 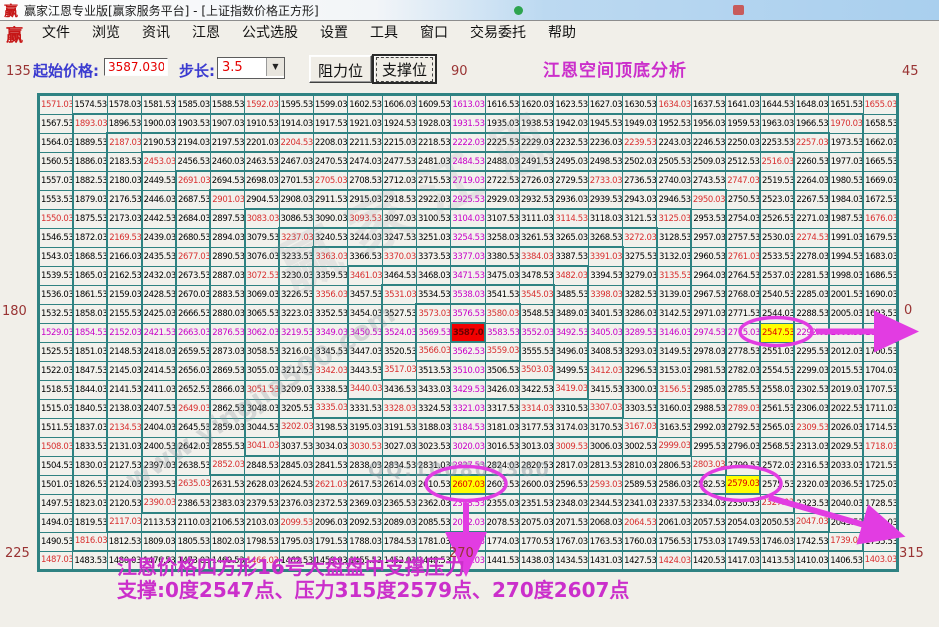 I want to click on grid-cell: 3041.030, so click(x=261, y=446).